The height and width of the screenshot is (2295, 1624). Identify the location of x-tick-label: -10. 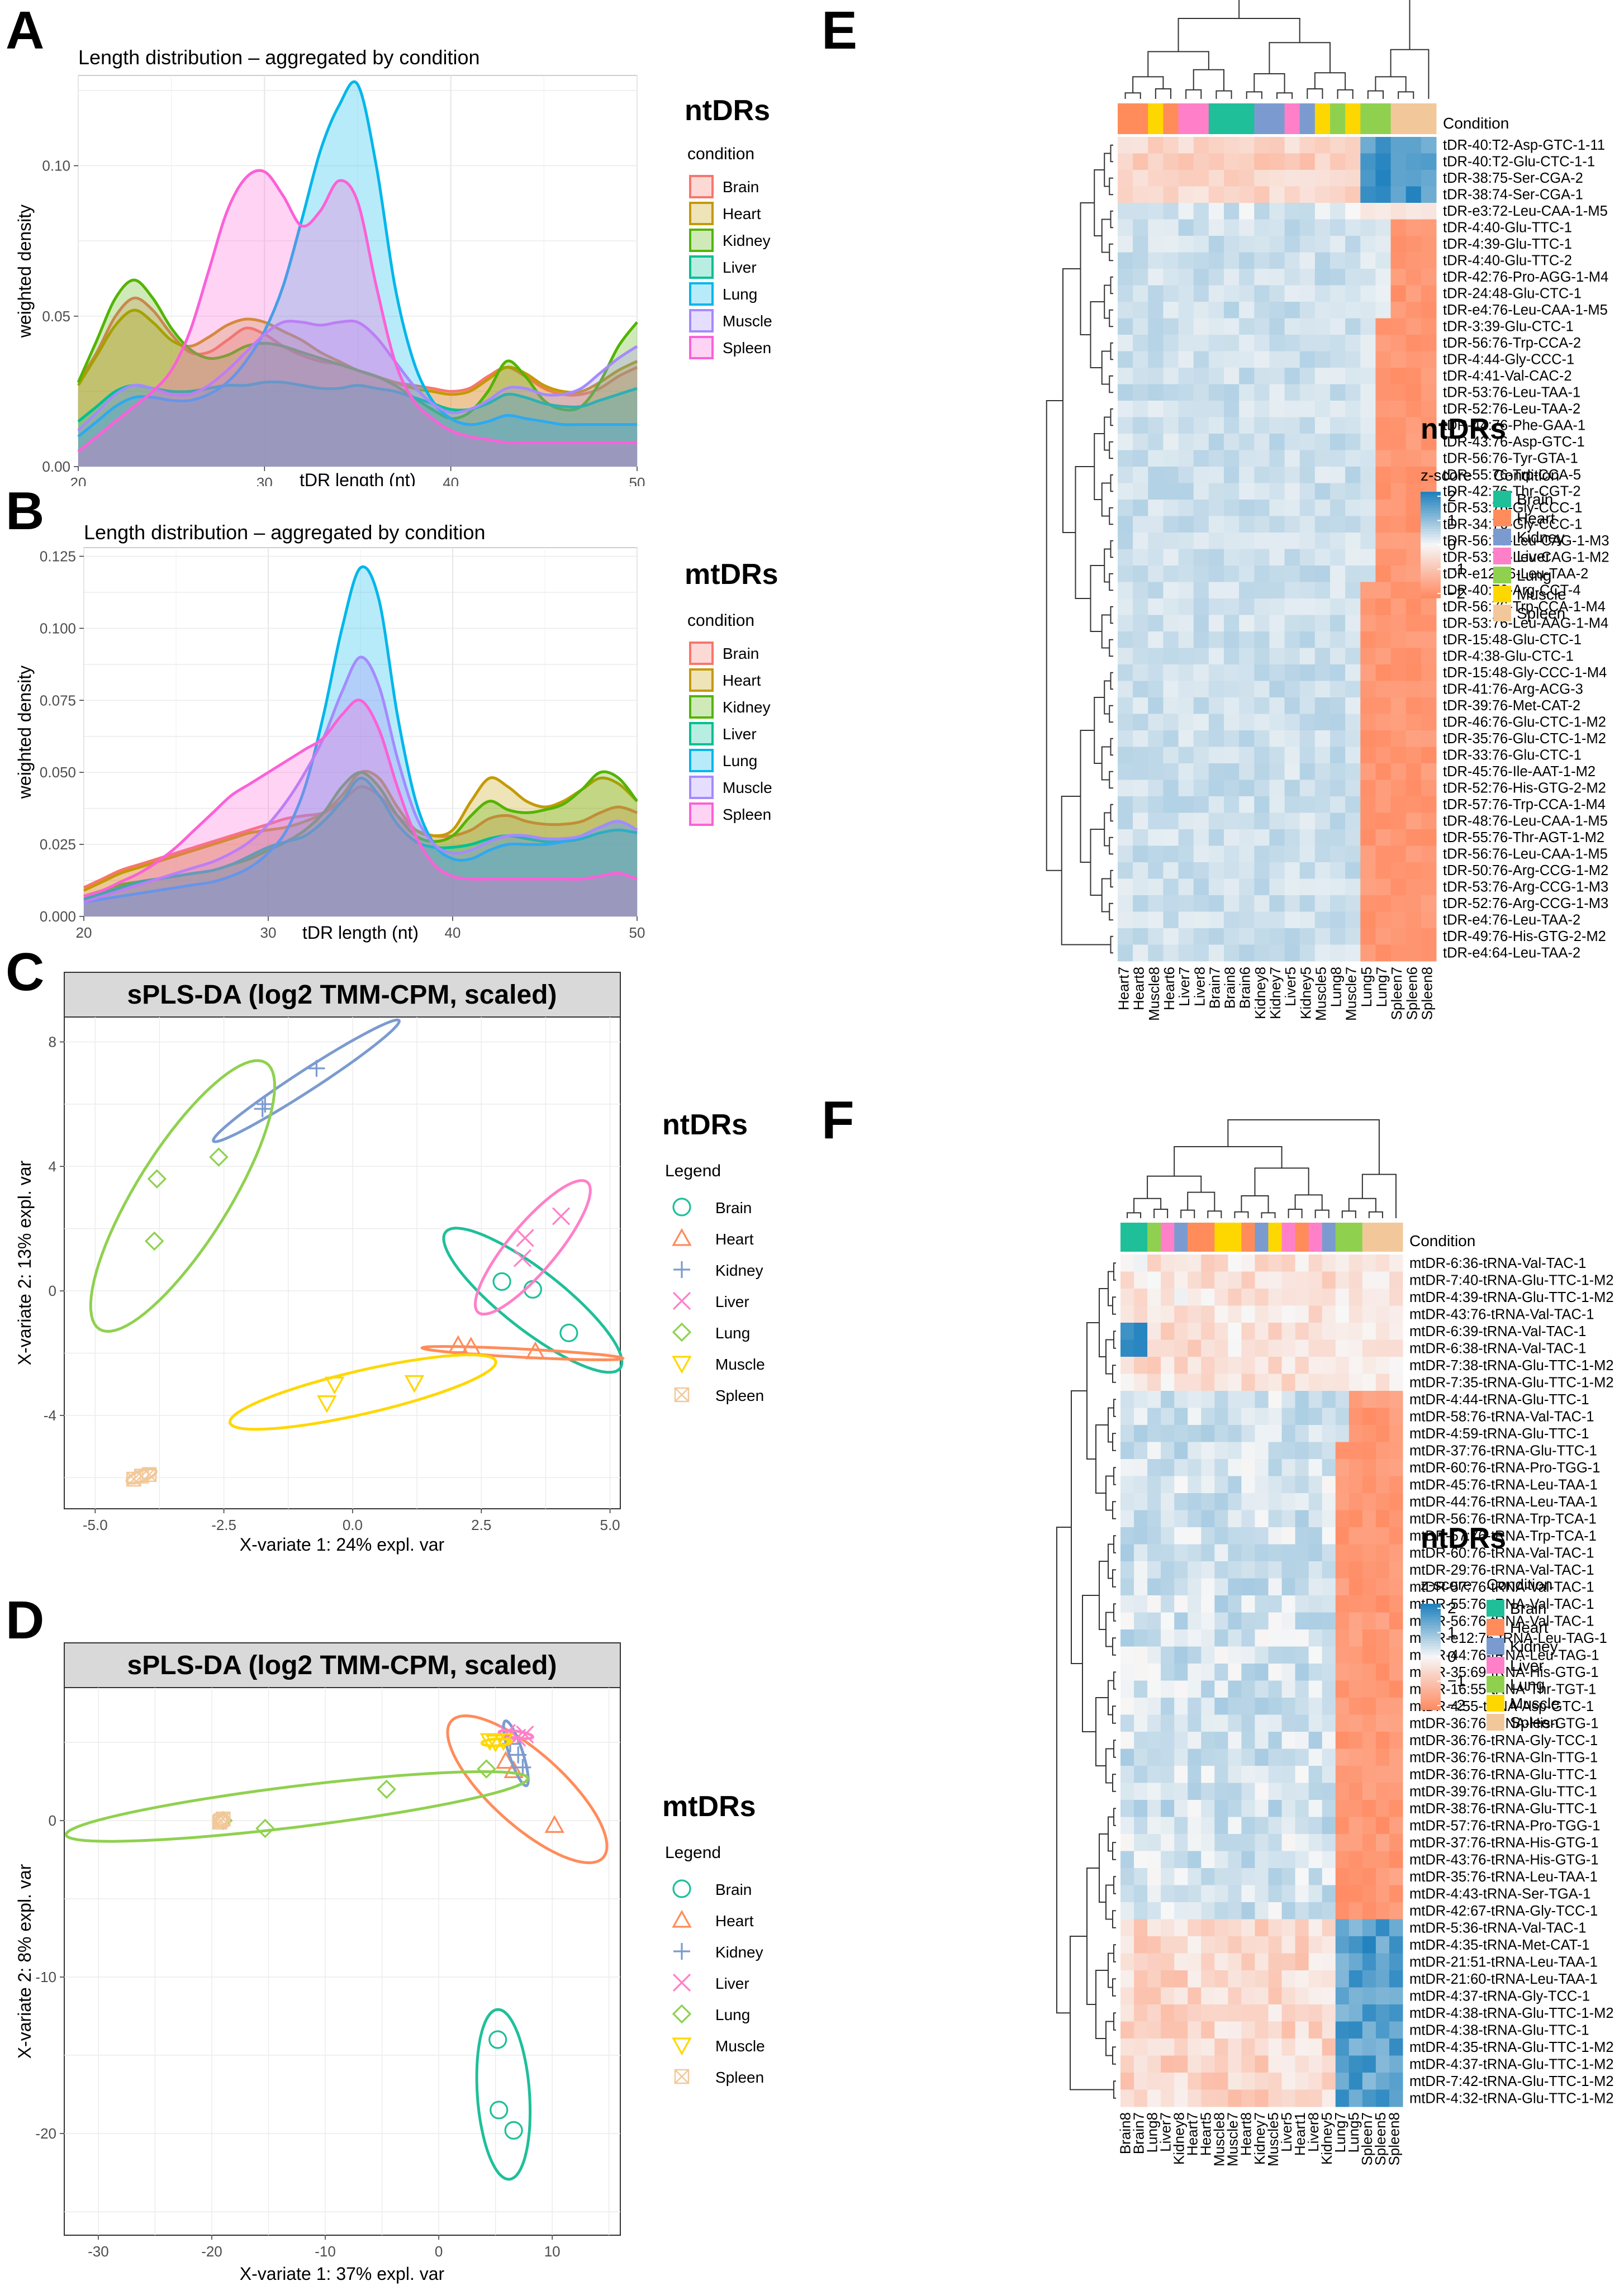
(325, 2251).